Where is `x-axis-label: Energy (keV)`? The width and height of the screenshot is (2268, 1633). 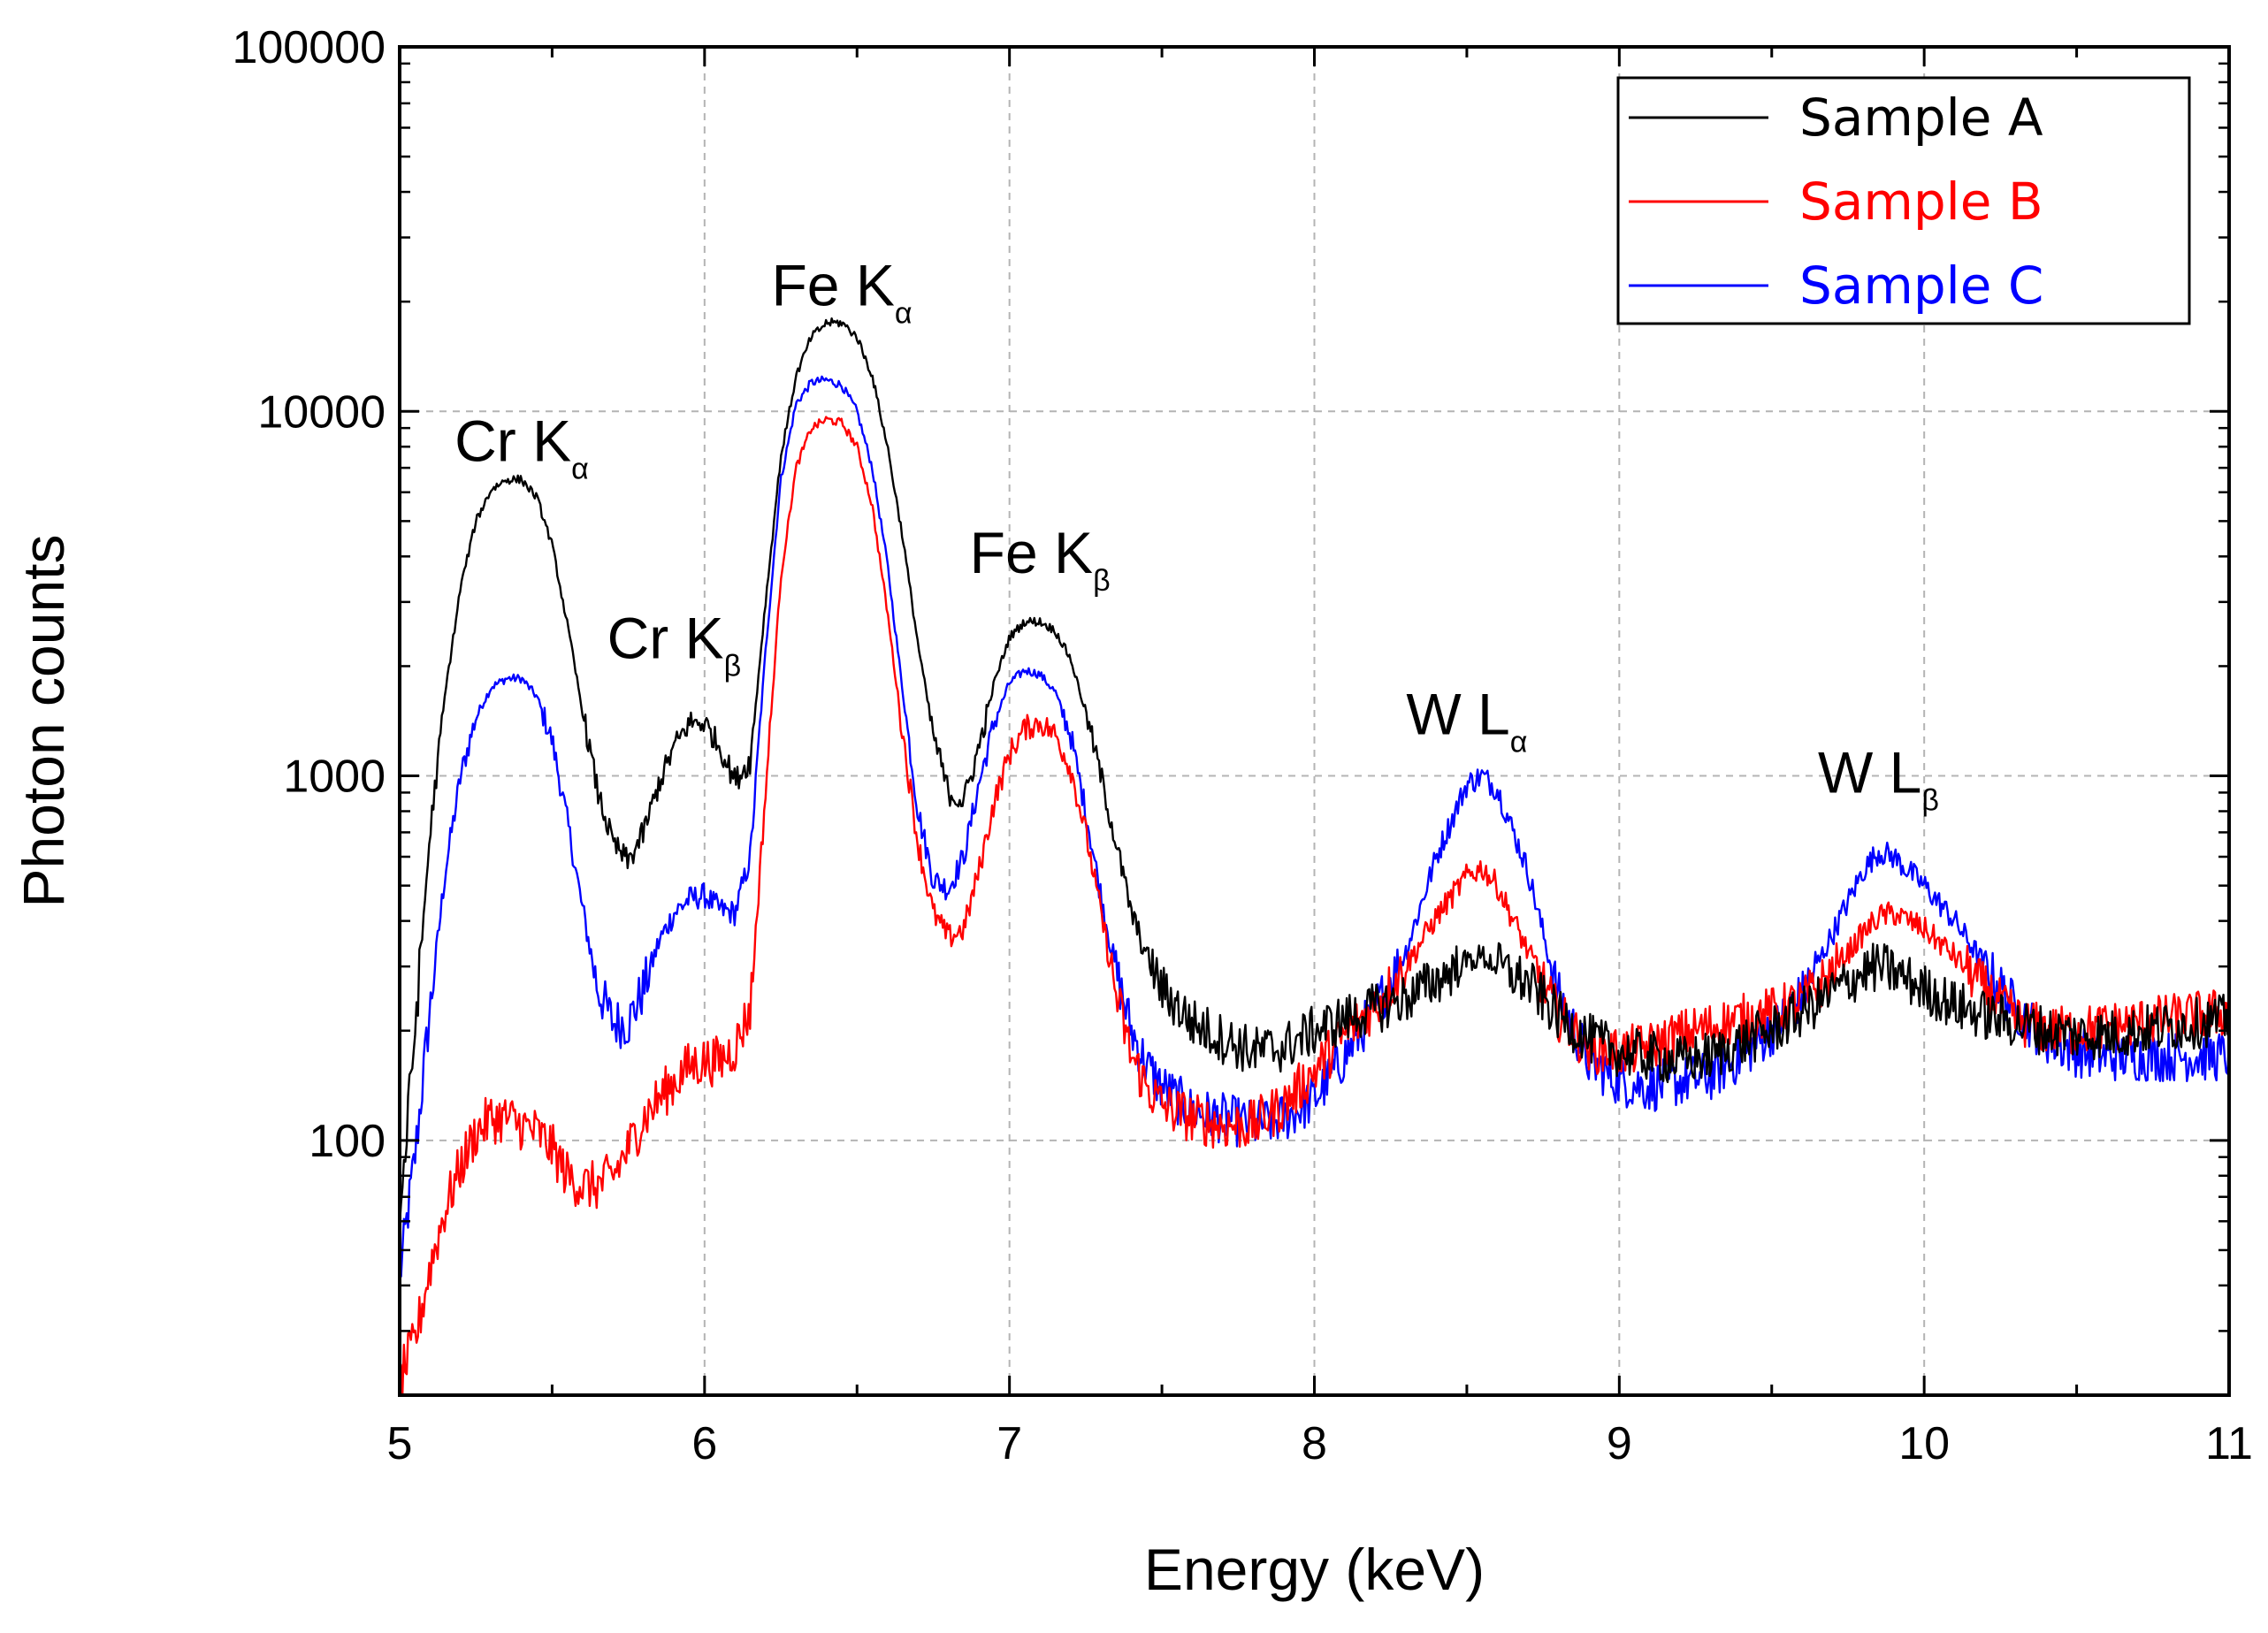 x-axis-label: Energy (keV) is located at coordinates (1314, 1570).